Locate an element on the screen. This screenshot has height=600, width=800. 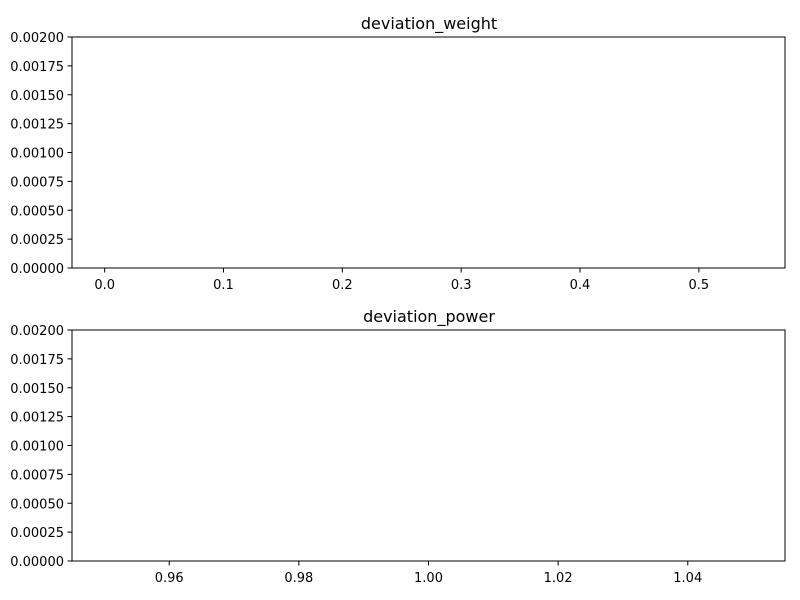
x-axis: 0.96 0.98 1.00 1.02 1.04 is located at coordinates (428, 573).